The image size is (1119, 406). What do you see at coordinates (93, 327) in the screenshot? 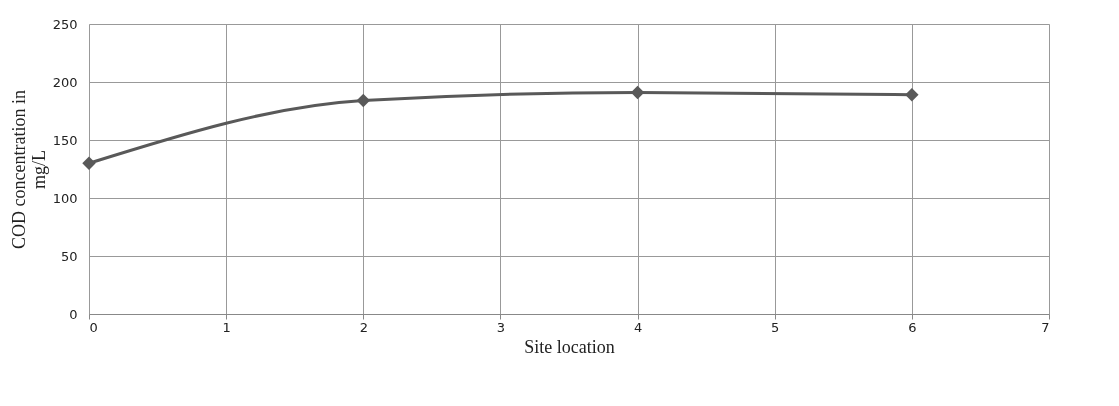
I see `x-tick-label: 0` at bounding box center [93, 327].